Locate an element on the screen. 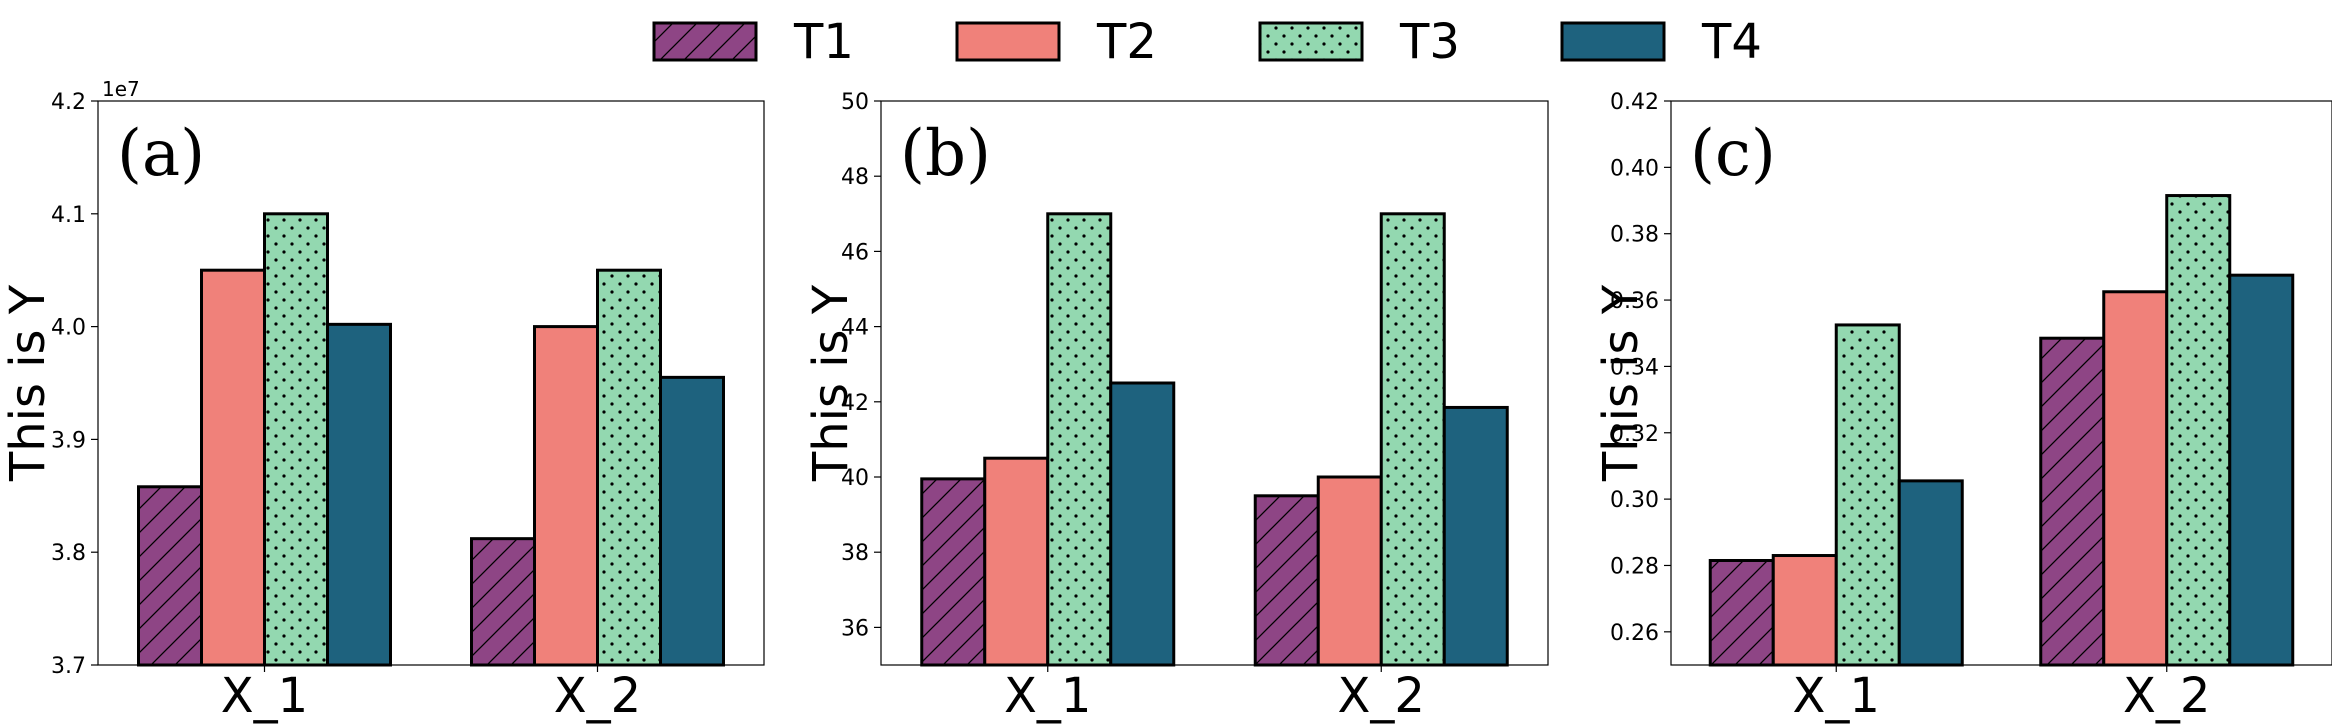  legend-label: T1 is located at coordinates (823, 42).